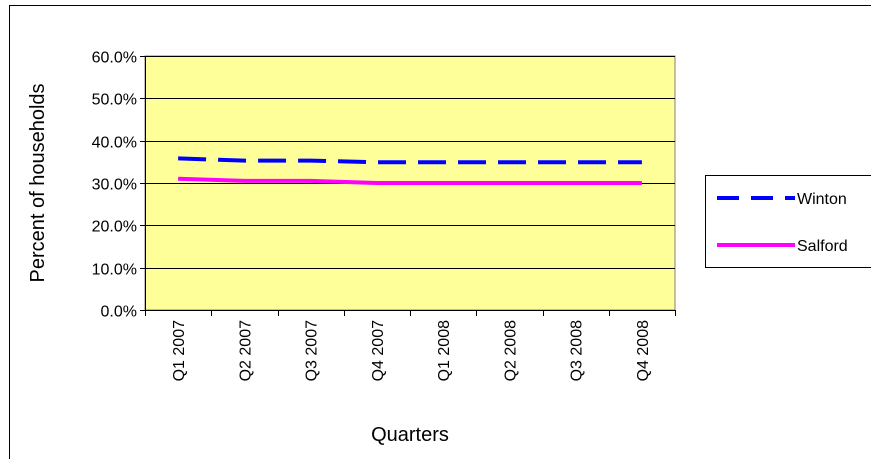  What do you see at coordinates (312, 350) in the screenshot?
I see `x-tick-label: Q3 2007` at bounding box center [312, 350].